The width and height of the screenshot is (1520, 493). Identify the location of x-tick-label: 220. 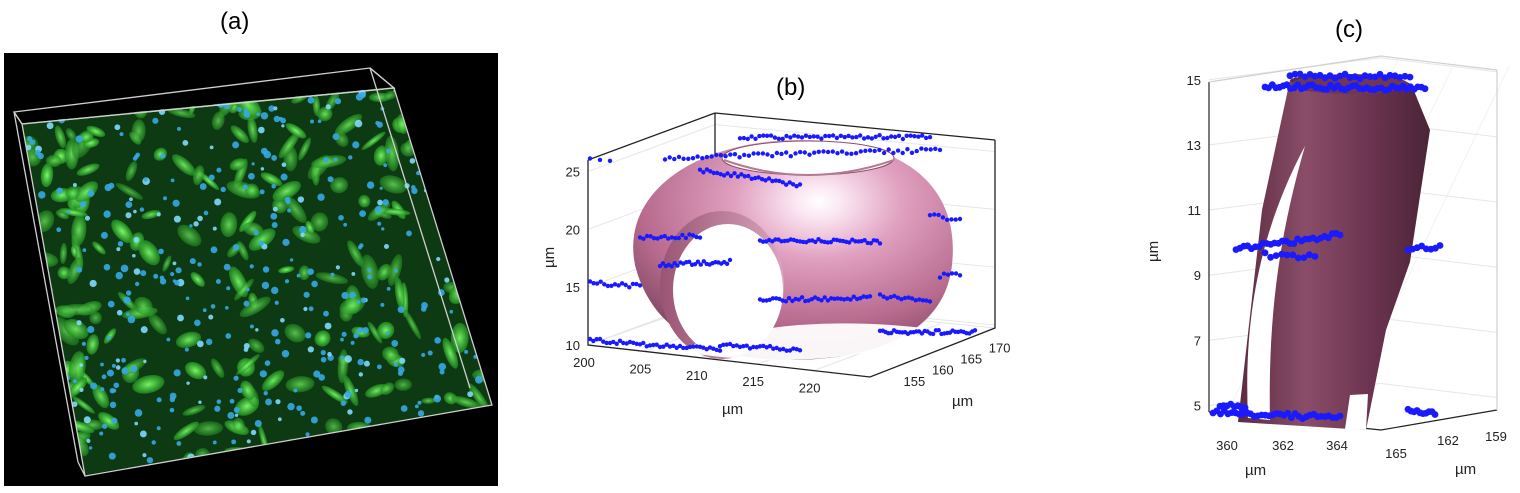
(810, 388).